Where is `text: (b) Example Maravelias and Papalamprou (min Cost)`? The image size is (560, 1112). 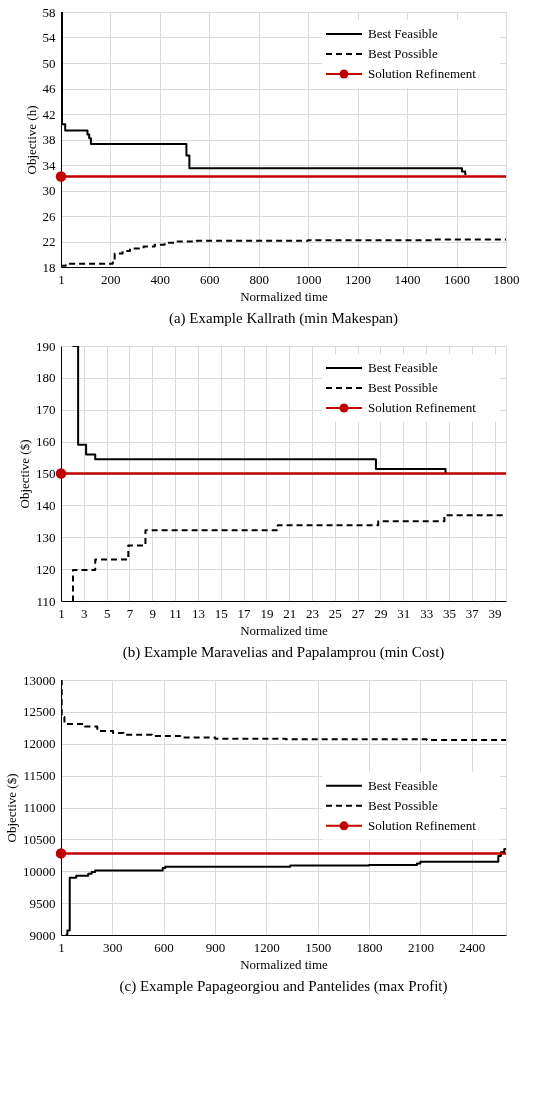
text: (b) Example Maravelias and Papalamprou (min Cost) is located at coordinates (283, 652).